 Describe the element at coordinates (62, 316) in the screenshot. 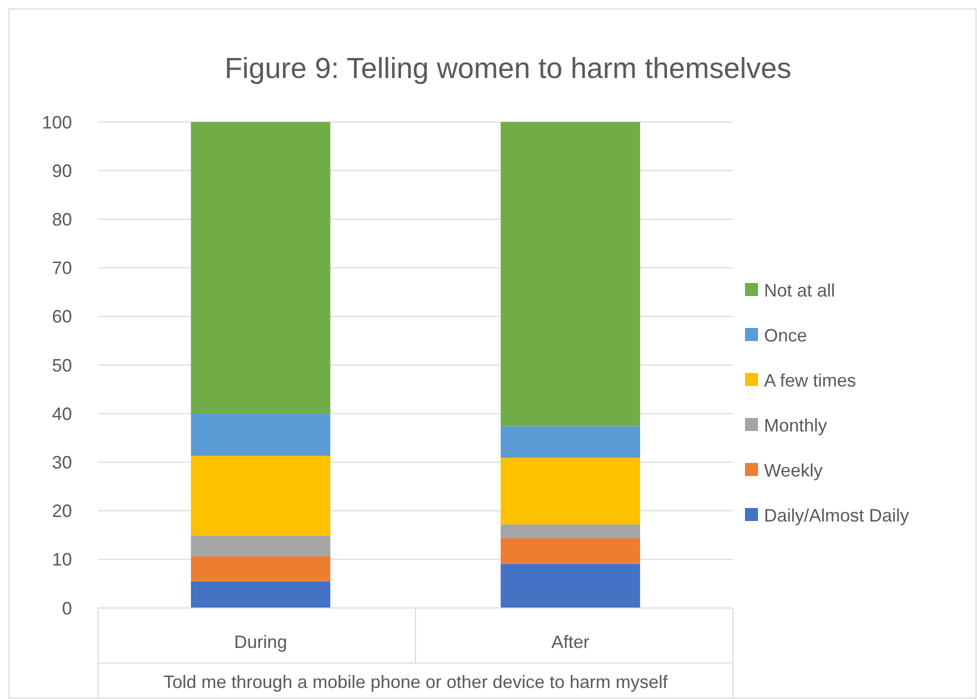

I see `y-tick-label: 60` at that location.